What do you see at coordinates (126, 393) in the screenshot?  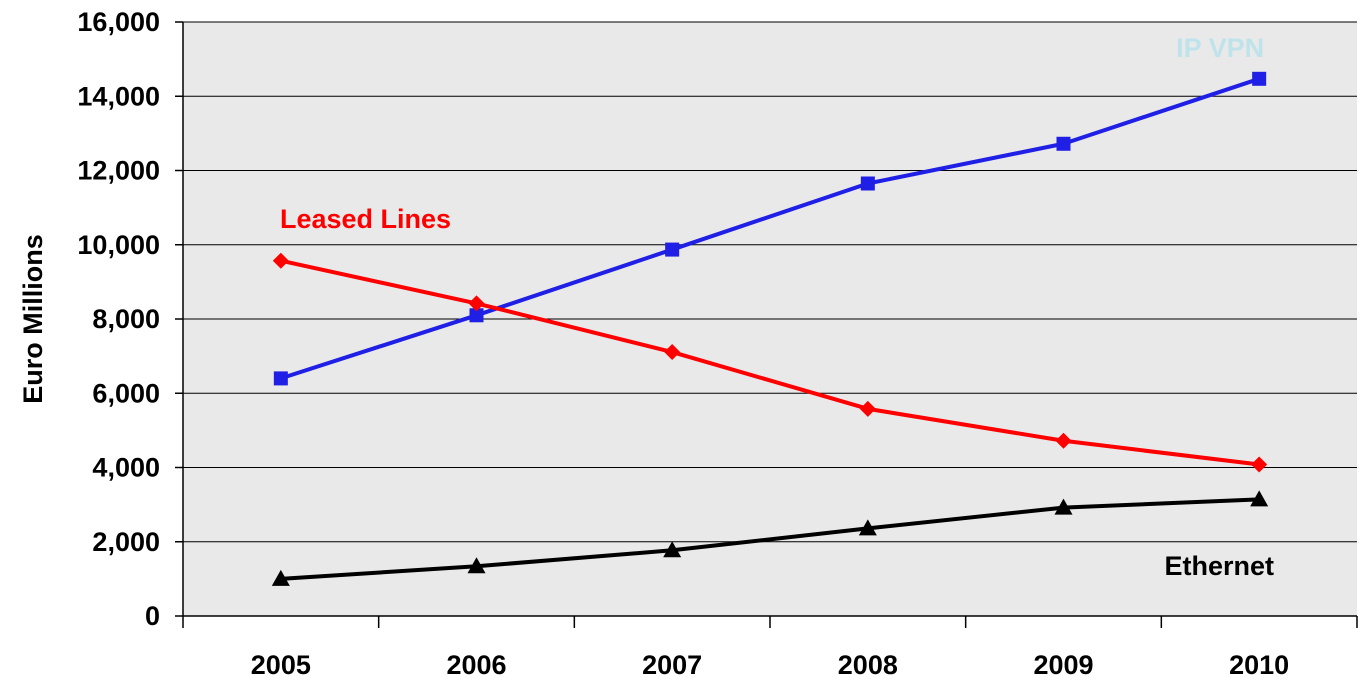 I see `y-tick-label: 6,000` at bounding box center [126, 393].